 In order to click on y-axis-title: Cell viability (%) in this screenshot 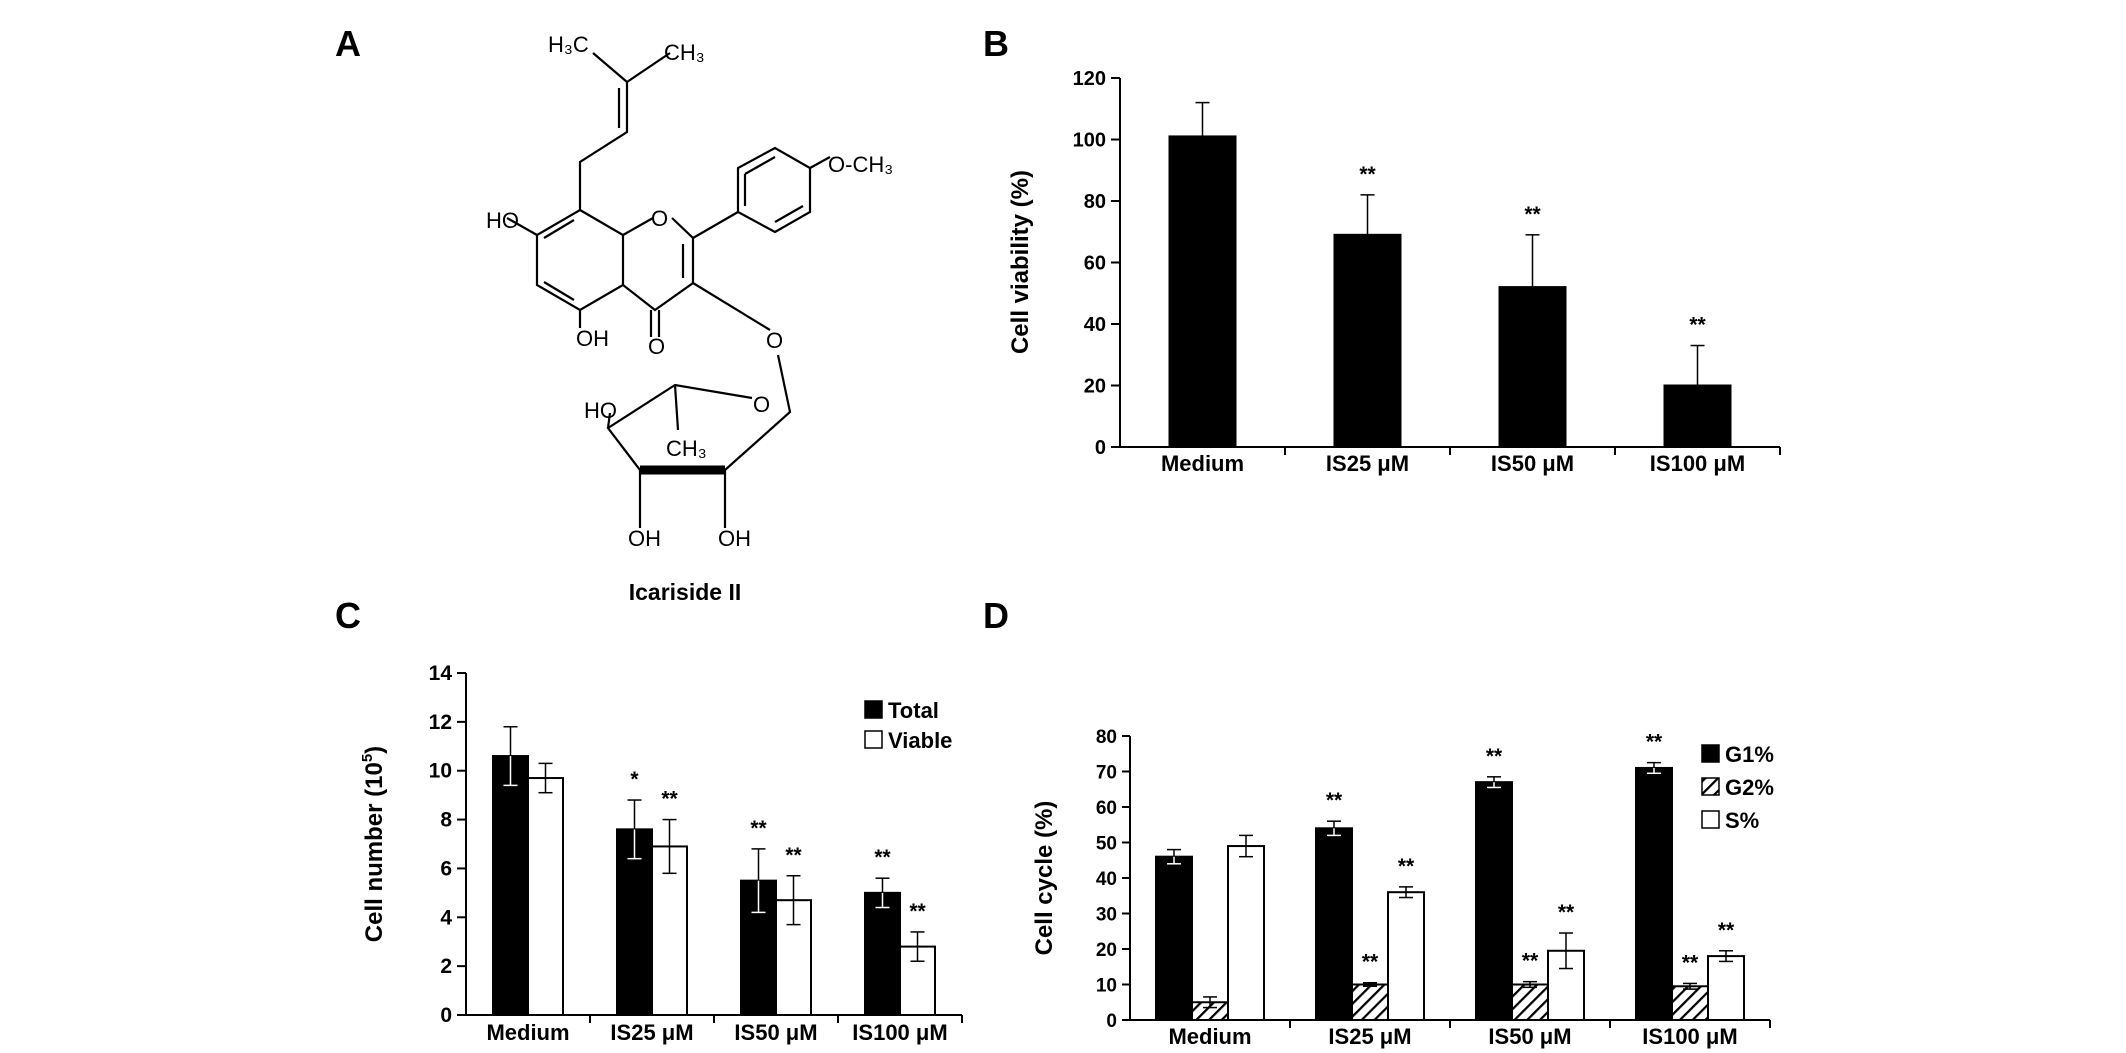, I will do `click(1020, 262)`.